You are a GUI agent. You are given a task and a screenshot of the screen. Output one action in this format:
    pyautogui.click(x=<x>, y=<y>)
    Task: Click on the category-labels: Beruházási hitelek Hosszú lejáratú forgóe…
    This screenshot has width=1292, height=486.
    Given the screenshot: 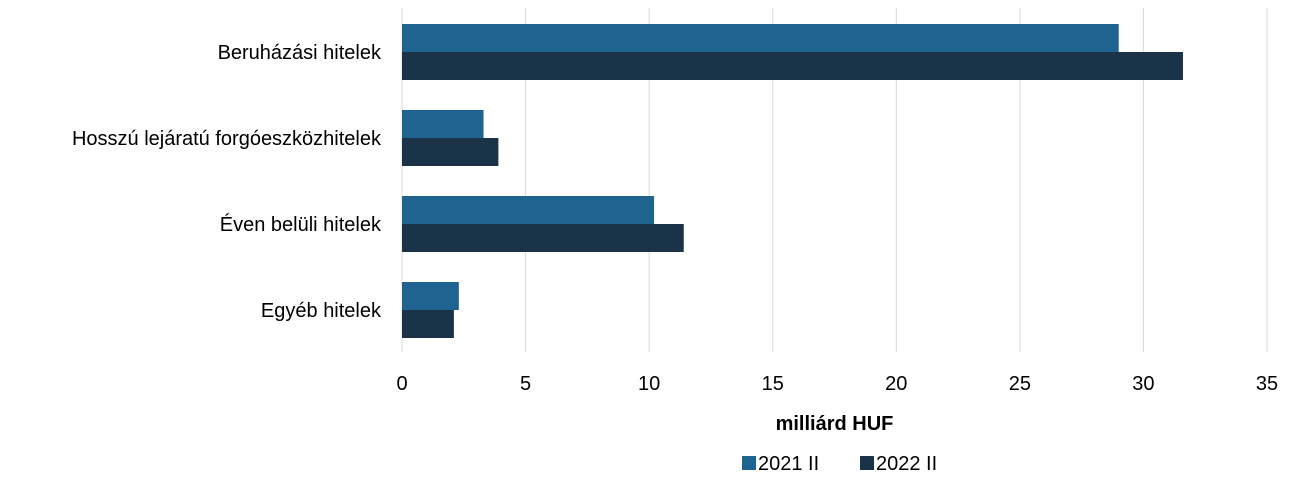 What is the action you would take?
    pyautogui.click(x=227, y=182)
    